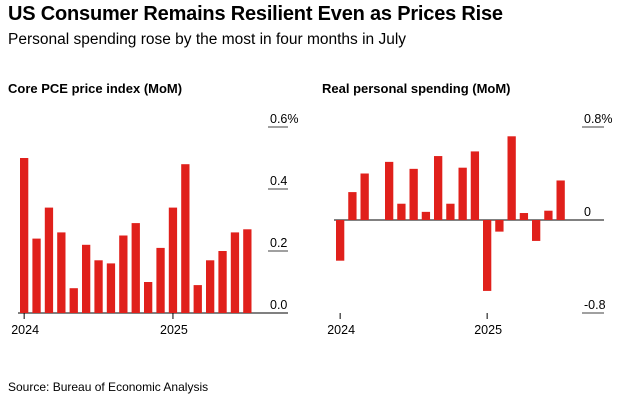  What do you see at coordinates (278, 181) in the screenshot?
I see `y-tick-label: 0.4` at bounding box center [278, 181].